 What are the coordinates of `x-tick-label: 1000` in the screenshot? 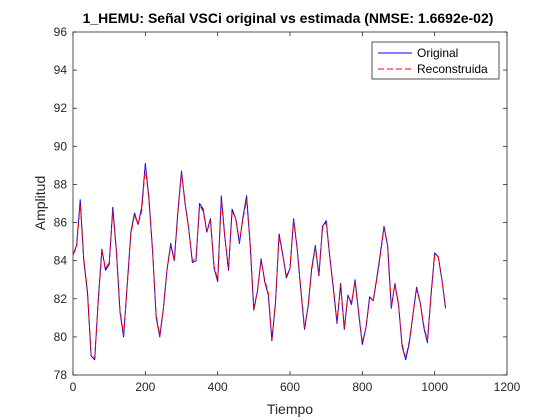 It's located at (434, 387).